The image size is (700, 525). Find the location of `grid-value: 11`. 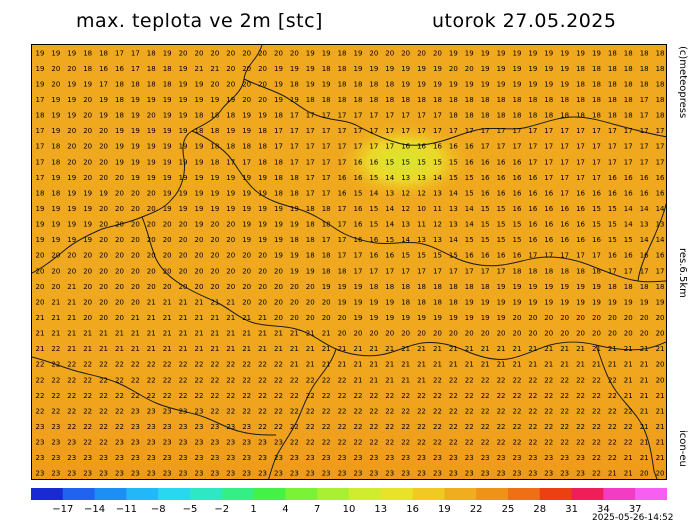

grid-value: 11 is located at coordinates (437, 209).